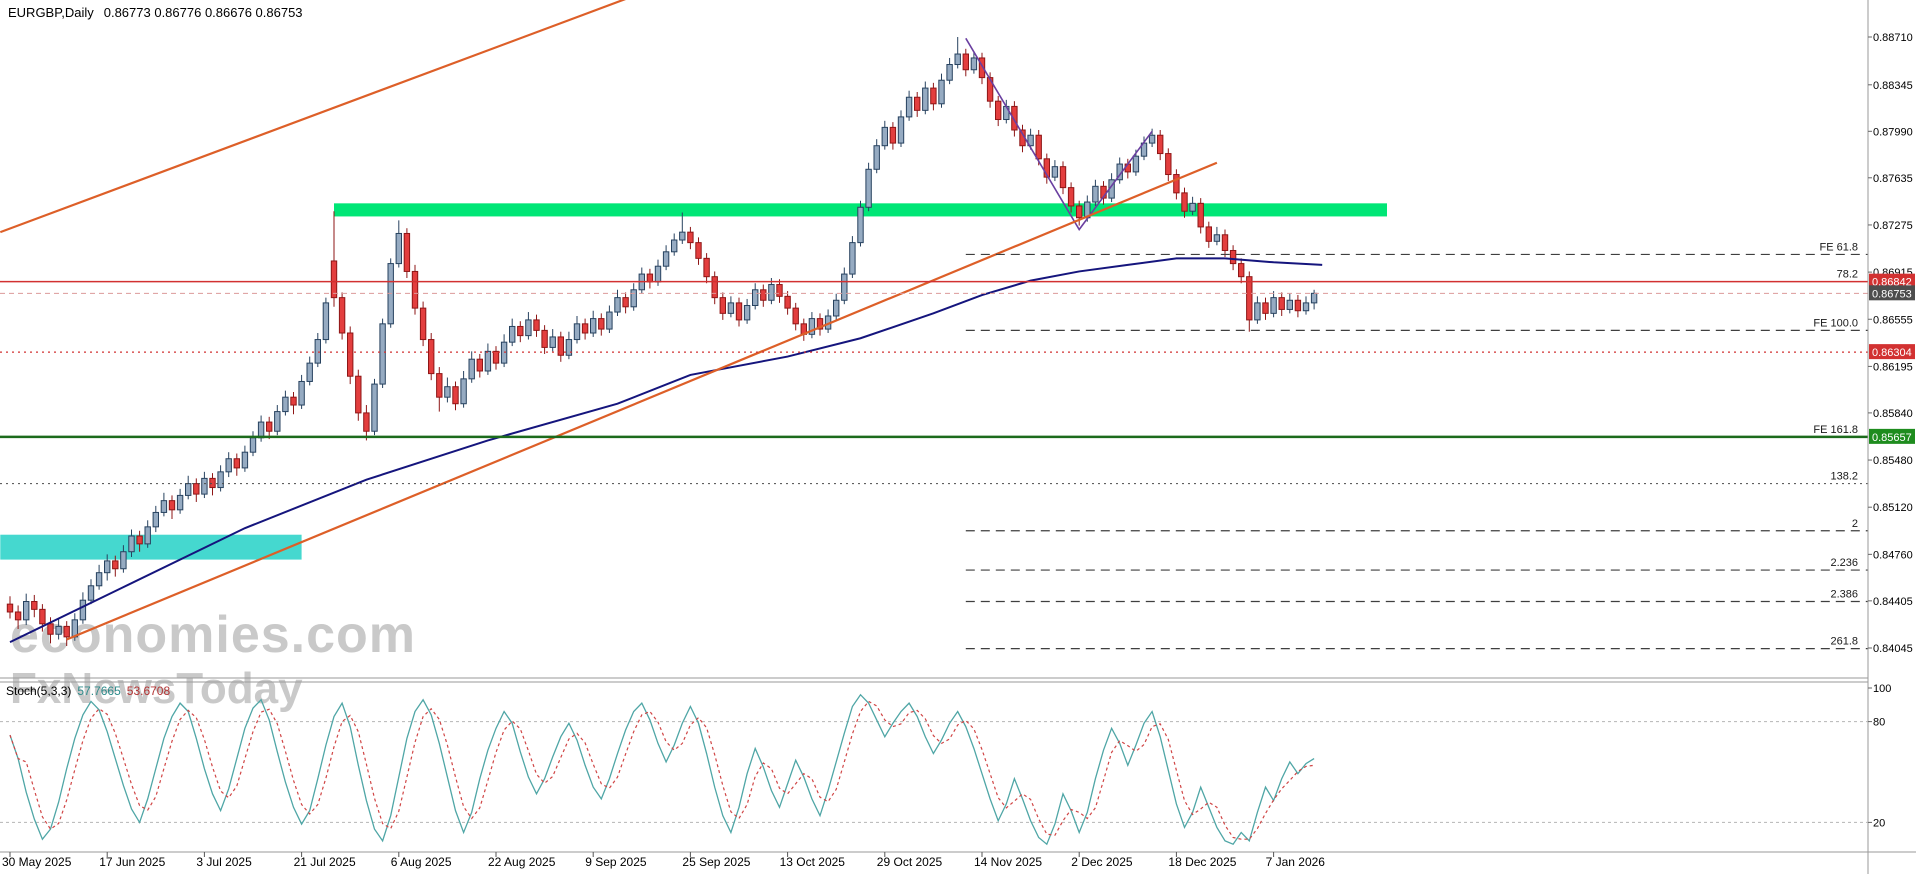 The image size is (1916, 874). What do you see at coordinates (132, 862) in the screenshot?
I see `date-axis-label: 17 Jun 2025` at bounding box center [132, 862].